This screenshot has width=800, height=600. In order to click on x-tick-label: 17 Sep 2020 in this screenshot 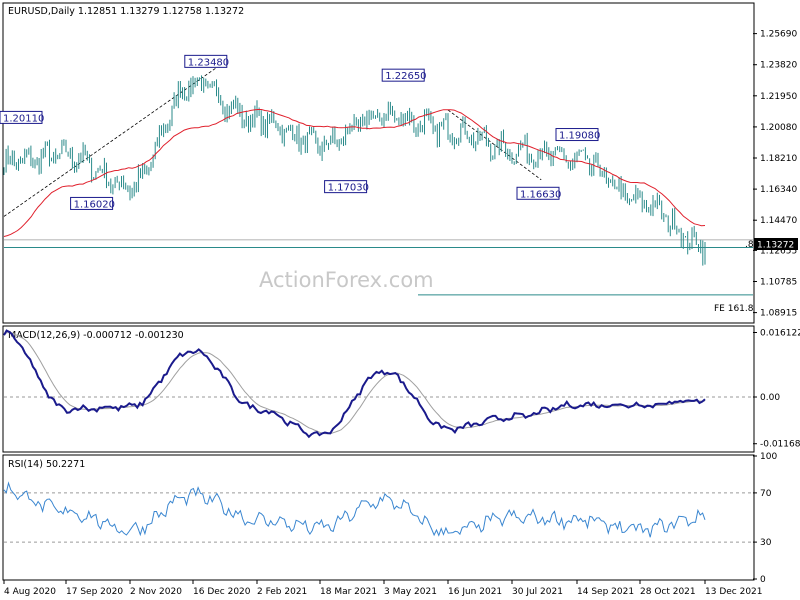, I will do `click(94, 592)`.